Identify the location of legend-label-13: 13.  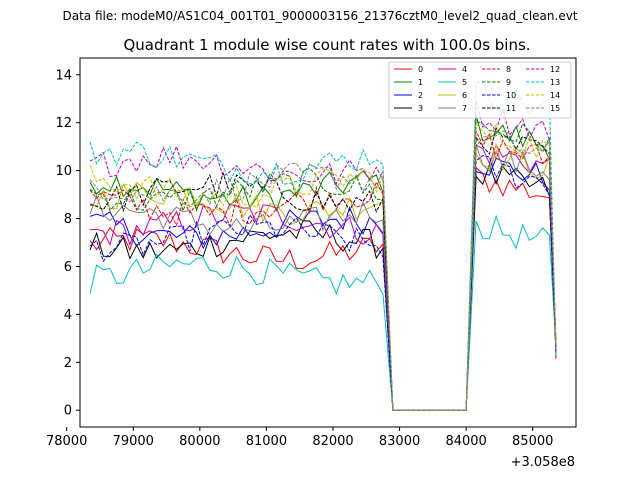
(555, 82).